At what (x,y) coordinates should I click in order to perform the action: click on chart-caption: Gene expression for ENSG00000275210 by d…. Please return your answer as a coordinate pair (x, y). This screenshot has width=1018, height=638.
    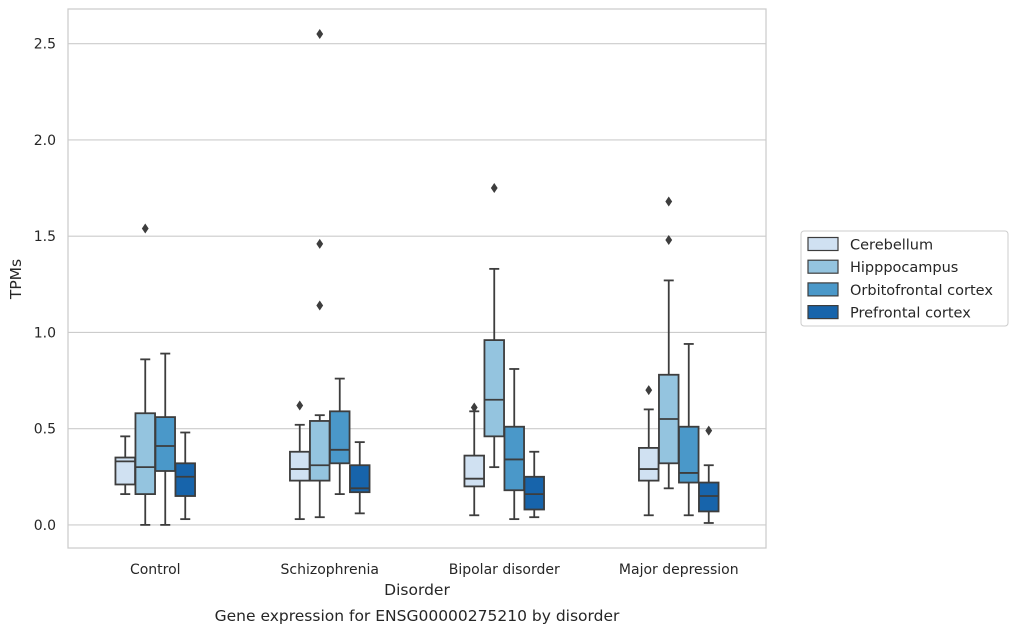
    Looking at the image, I should click on (417, 616).